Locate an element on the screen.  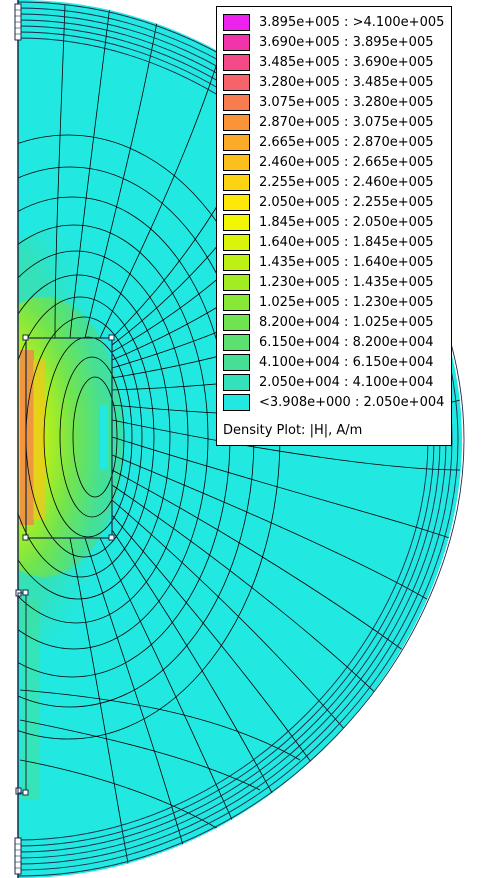
legend-entry: 2.050e+004 : 4.100e+004 is located at coordinates (335, 383).